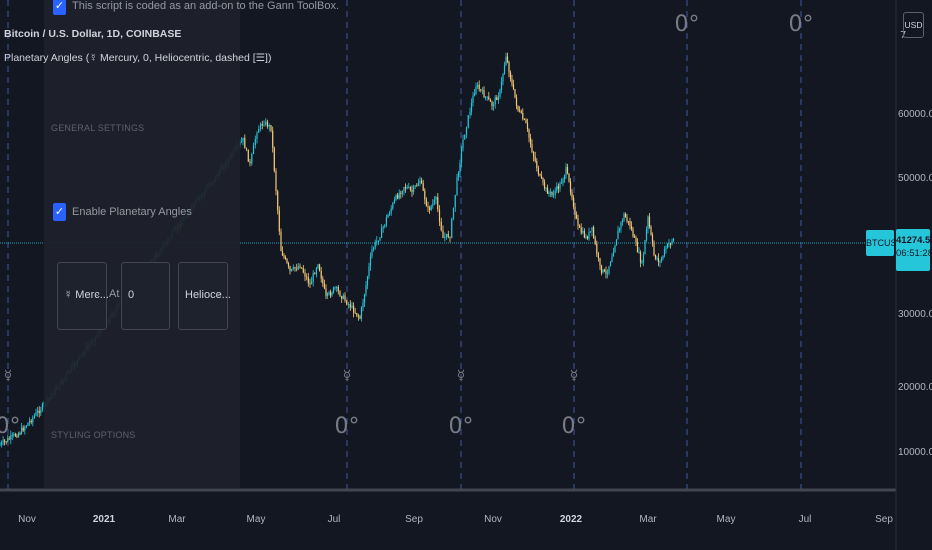 The image size is (932, 550). What do you see at coordinates (256, 519) in the screenshot?
I see `time-tick: May` at bounding box center [256, 519].